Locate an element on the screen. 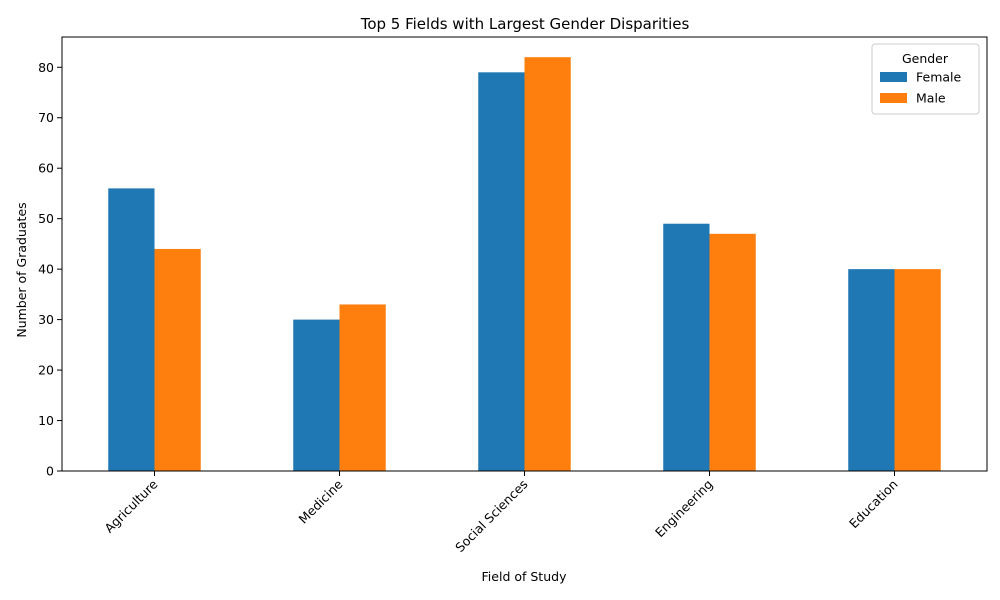 This screenshot has width=1000, height=600. legend: Gender Female Male is located at coordinates (925, 79).